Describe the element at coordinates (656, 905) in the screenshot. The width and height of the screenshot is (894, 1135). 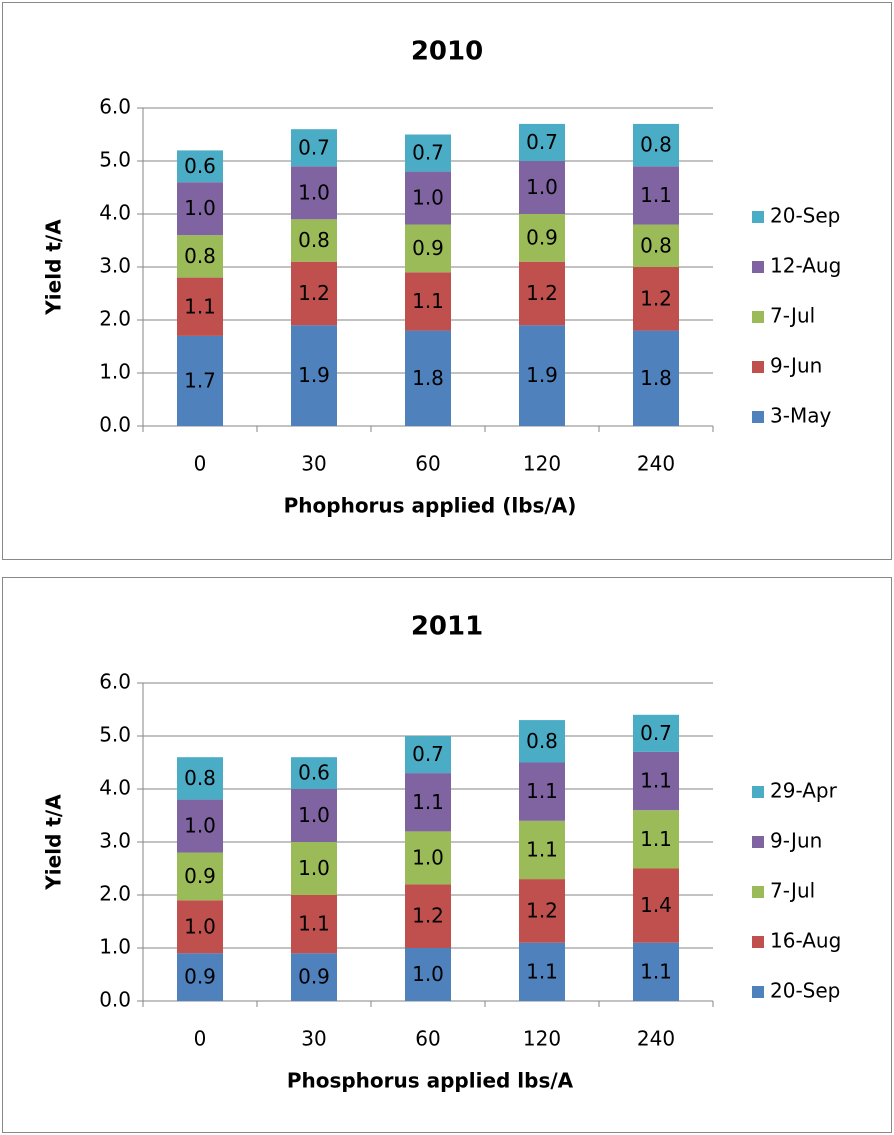
I see `value-label: 1.4` at that location.